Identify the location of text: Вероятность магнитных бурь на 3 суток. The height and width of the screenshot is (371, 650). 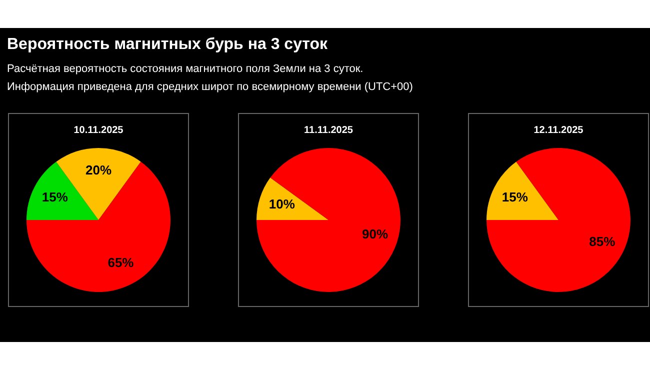
(168, 45).